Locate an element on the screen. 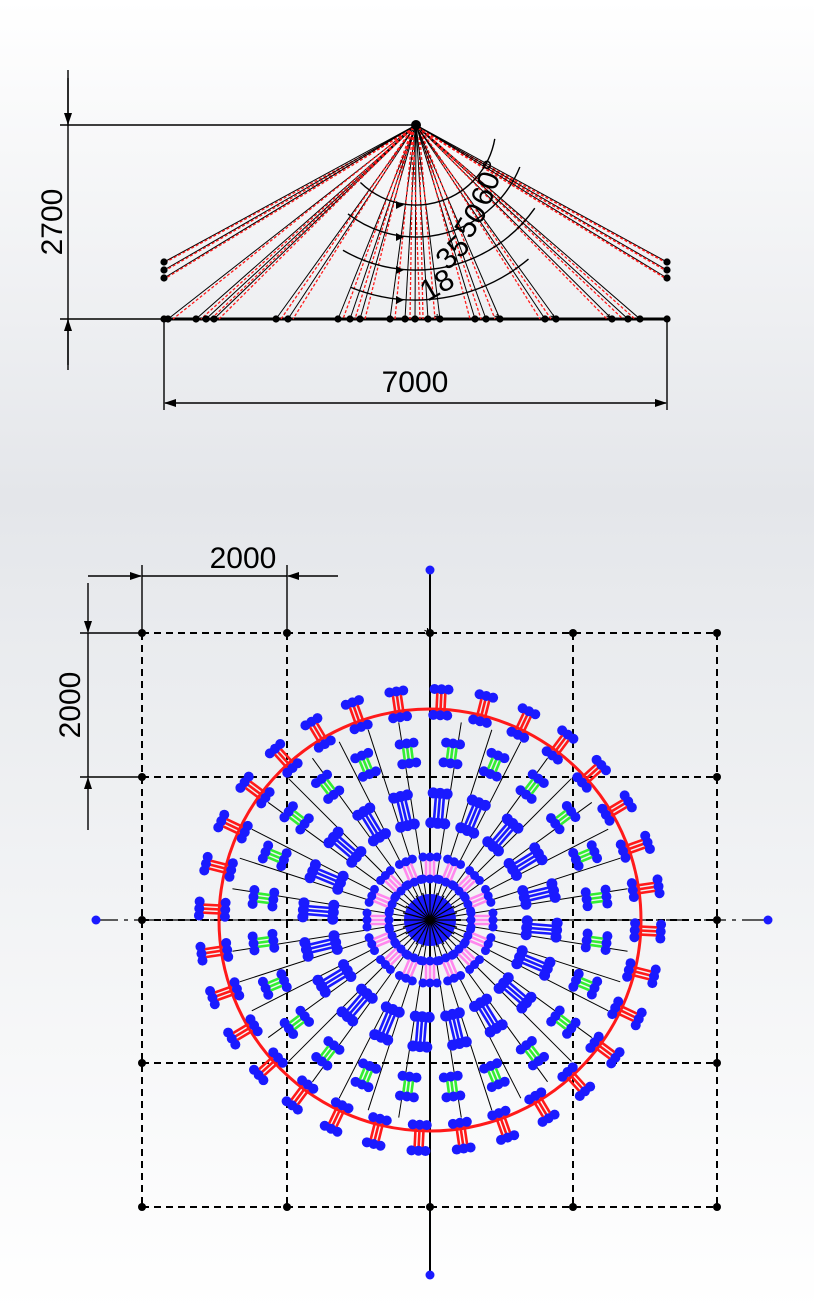 The width and height of the screenshot is (814, 1312). angle-arcs is located at coordinates (439, 221).